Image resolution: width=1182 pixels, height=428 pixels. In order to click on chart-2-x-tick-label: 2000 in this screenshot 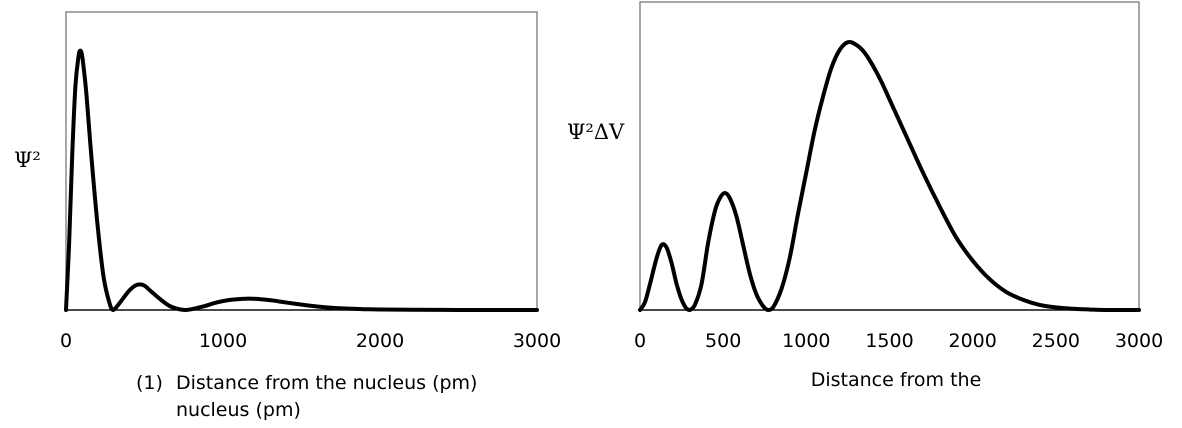, I will do `click(972, 341)`.